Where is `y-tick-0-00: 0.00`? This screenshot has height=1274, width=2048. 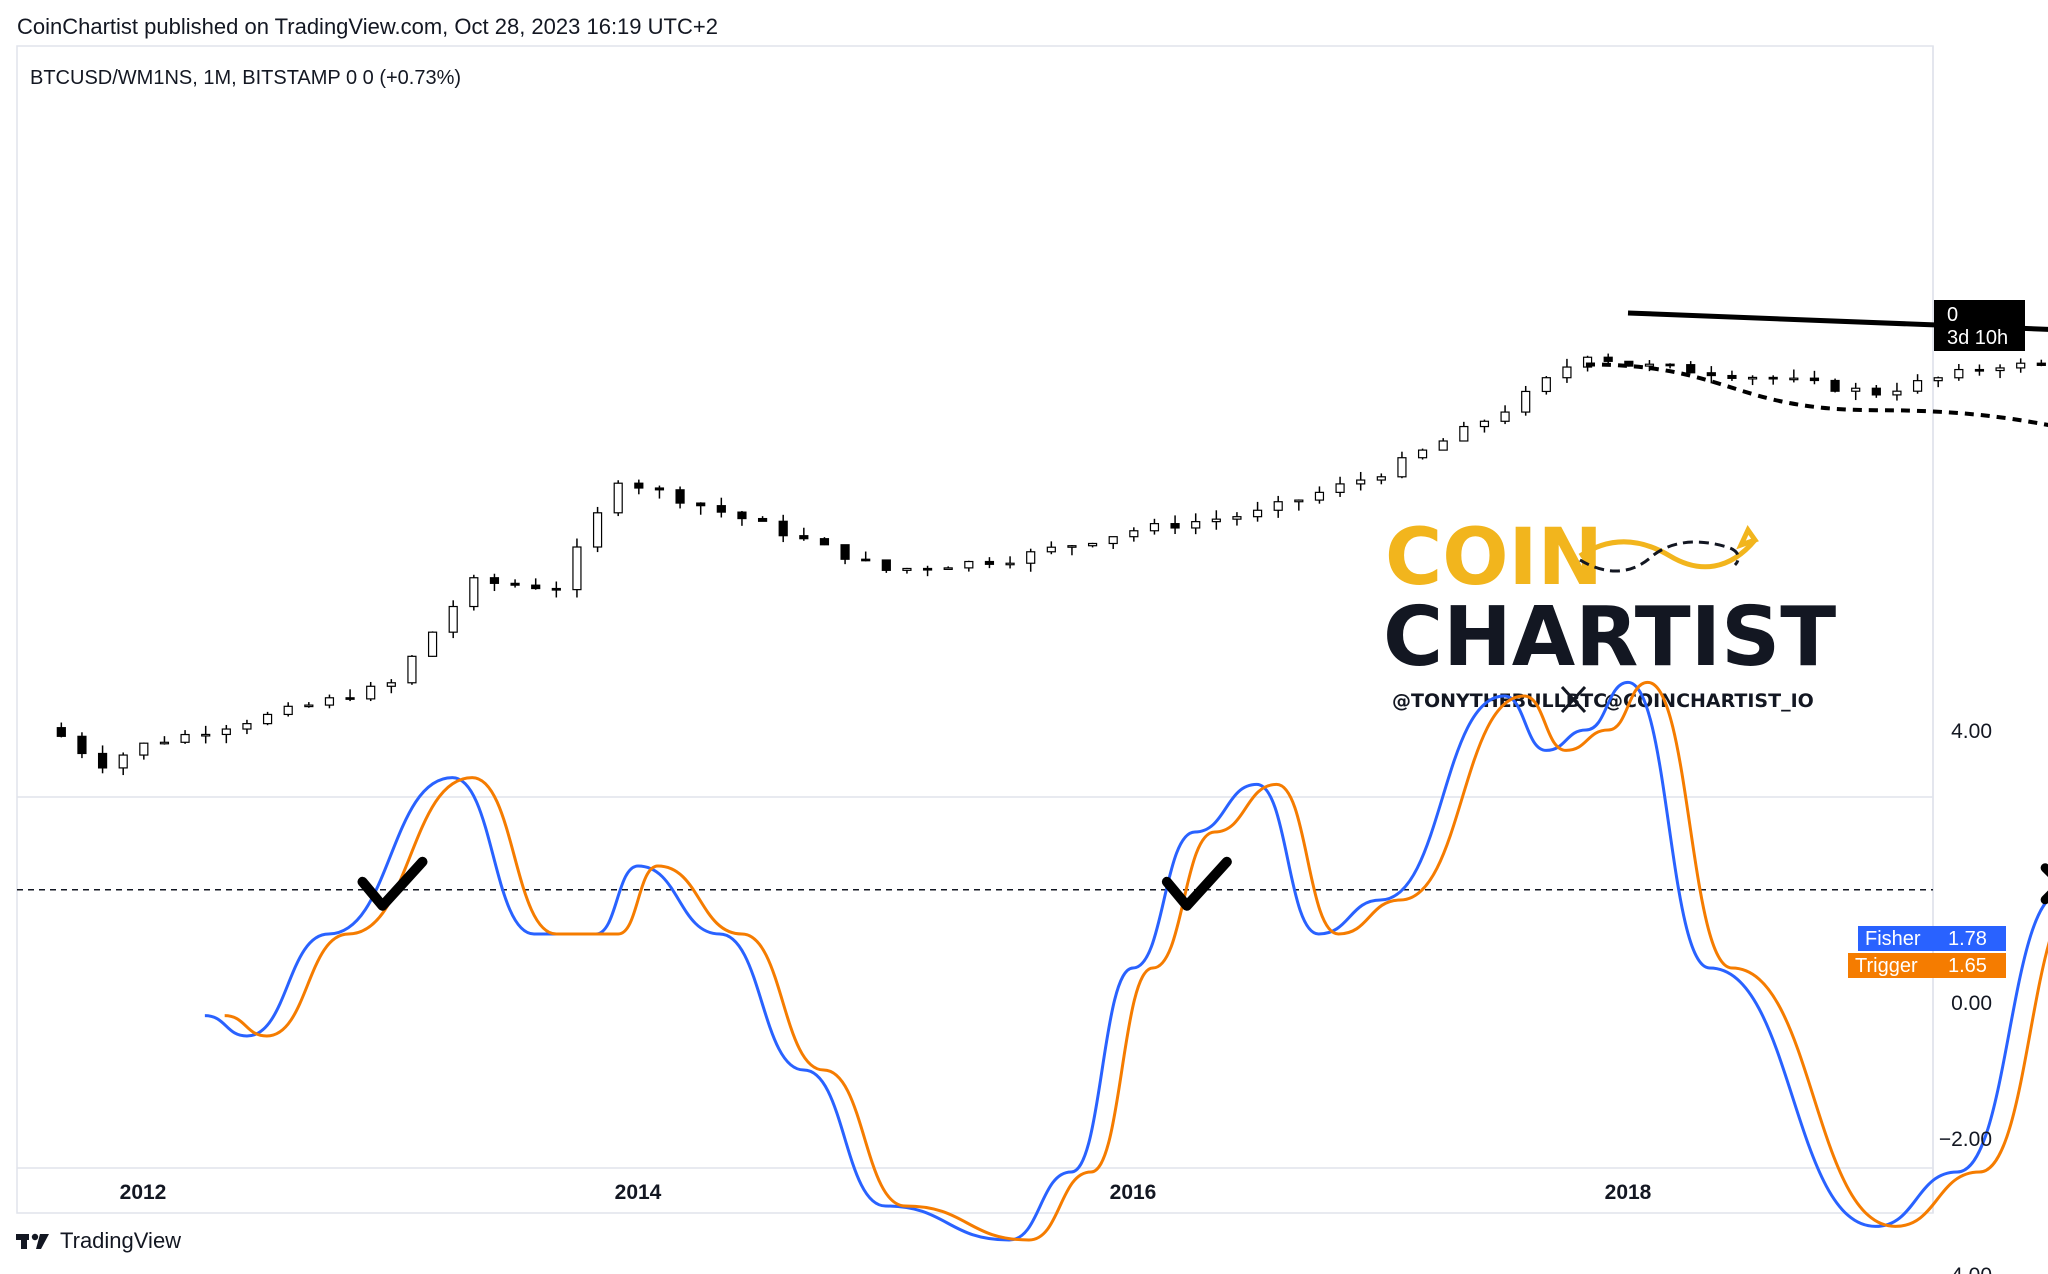
y-tick-0-00: 0.00 is located at coordinates (1971, 1003).